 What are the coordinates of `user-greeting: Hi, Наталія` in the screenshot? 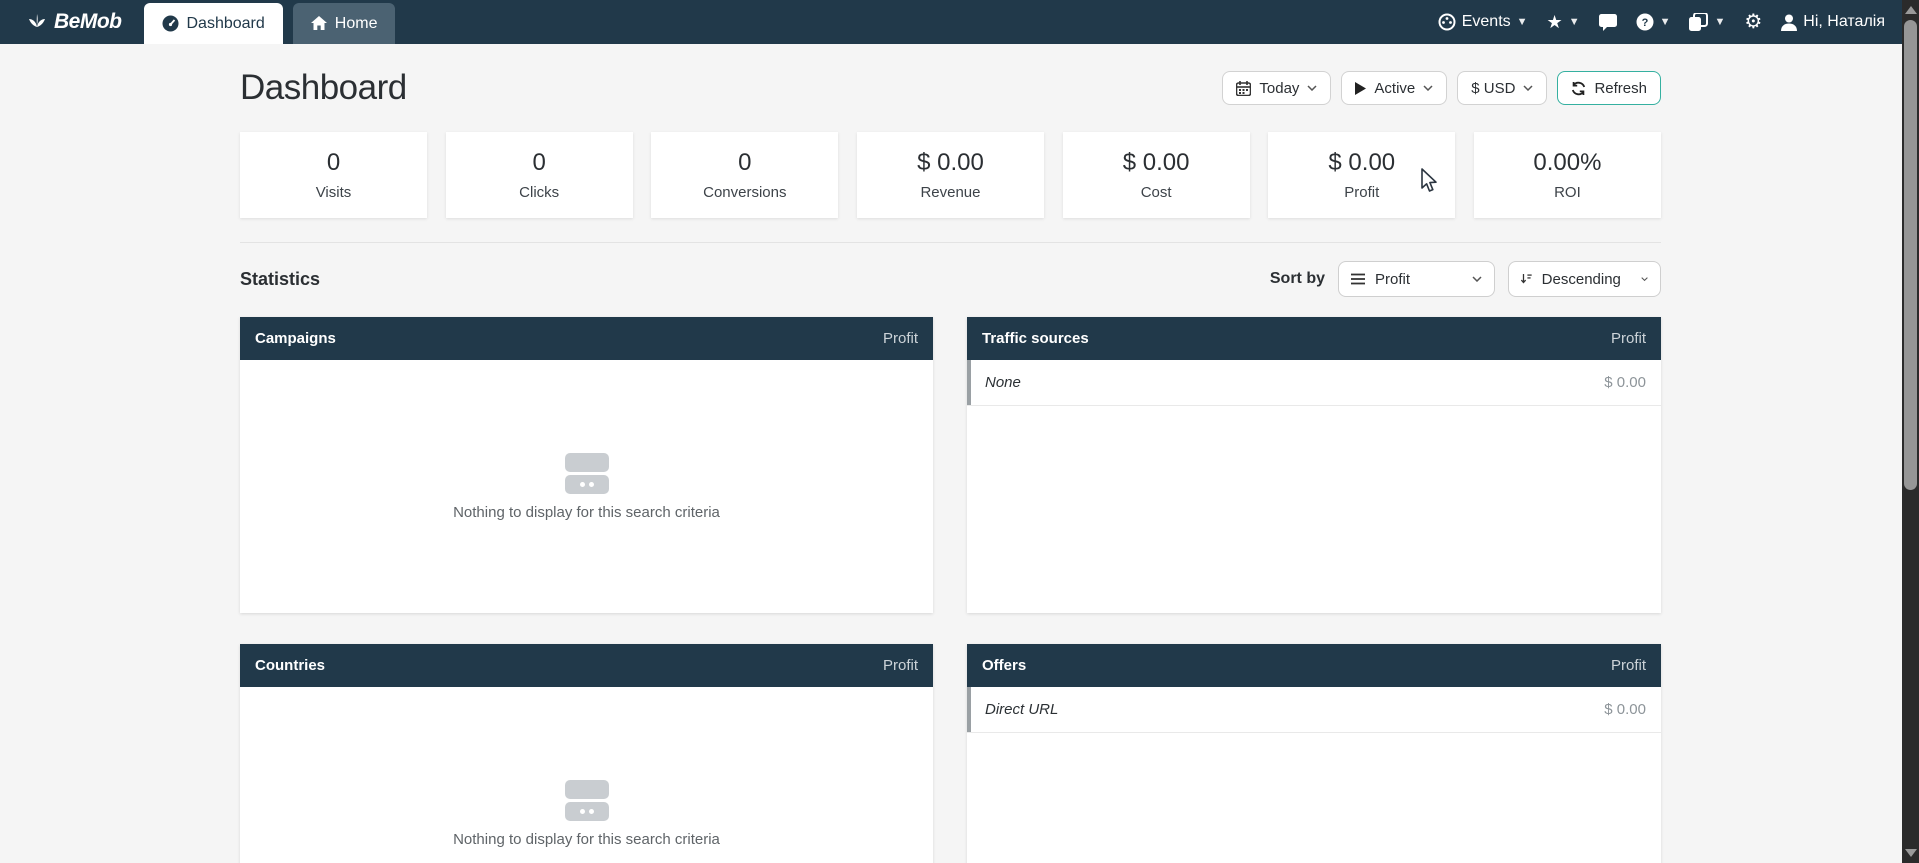 It's located at (1844, 21).